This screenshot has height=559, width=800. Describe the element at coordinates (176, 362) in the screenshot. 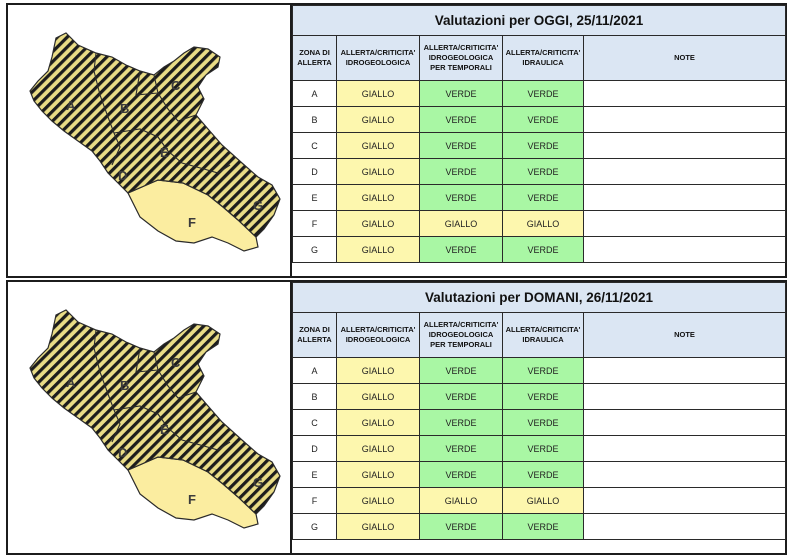

I see `map-label-c: C` at that location.